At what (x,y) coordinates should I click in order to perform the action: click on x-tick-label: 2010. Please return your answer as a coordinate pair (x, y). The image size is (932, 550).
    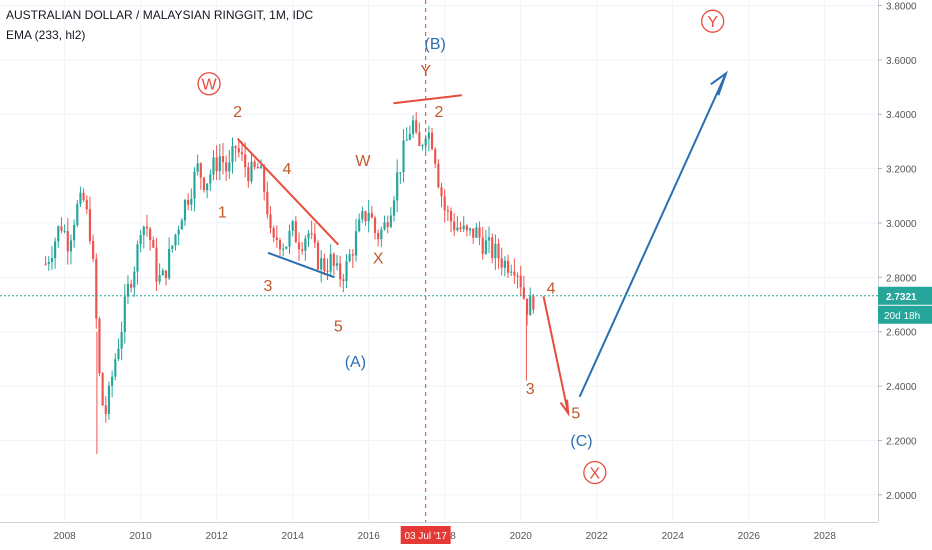
    Looking at the image, I should click on (141, 536).